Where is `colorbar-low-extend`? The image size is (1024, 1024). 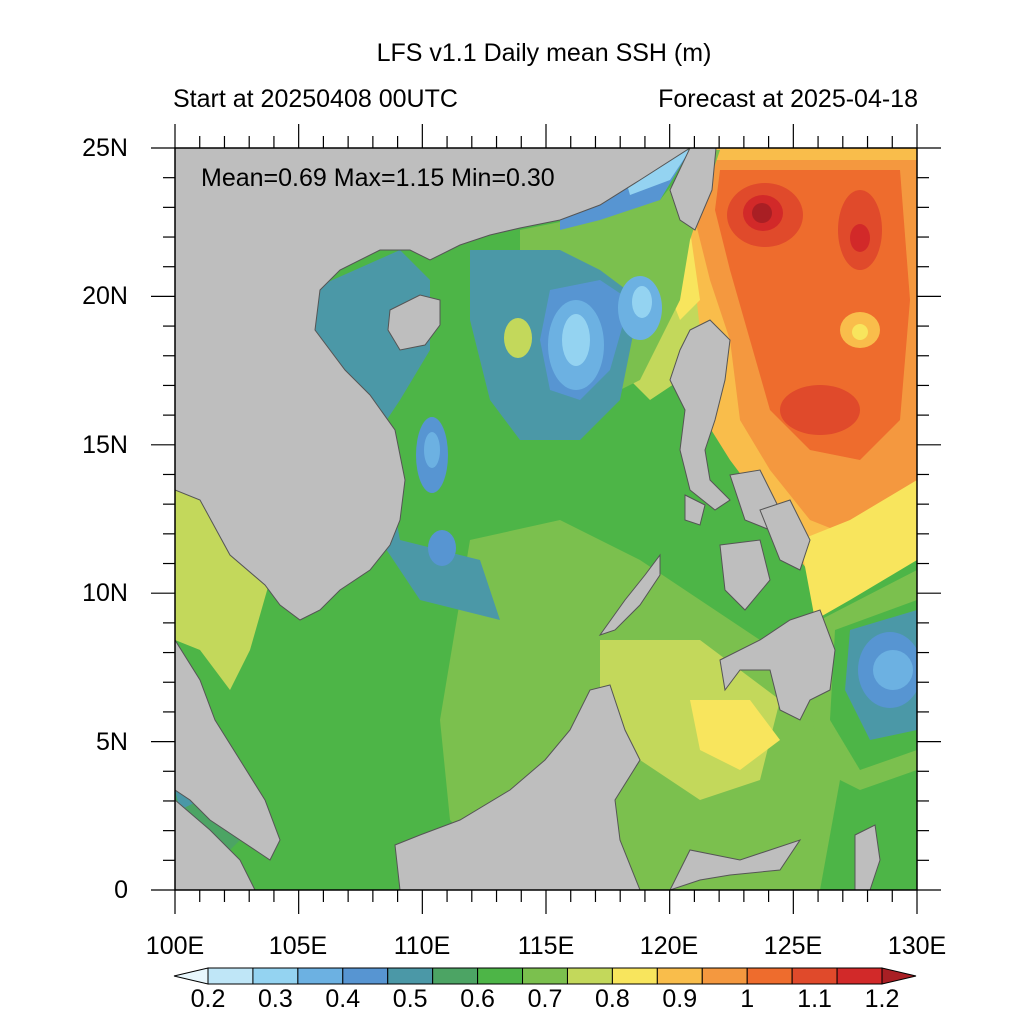 colorbar-low-extend is located at coordinates (191, 976).